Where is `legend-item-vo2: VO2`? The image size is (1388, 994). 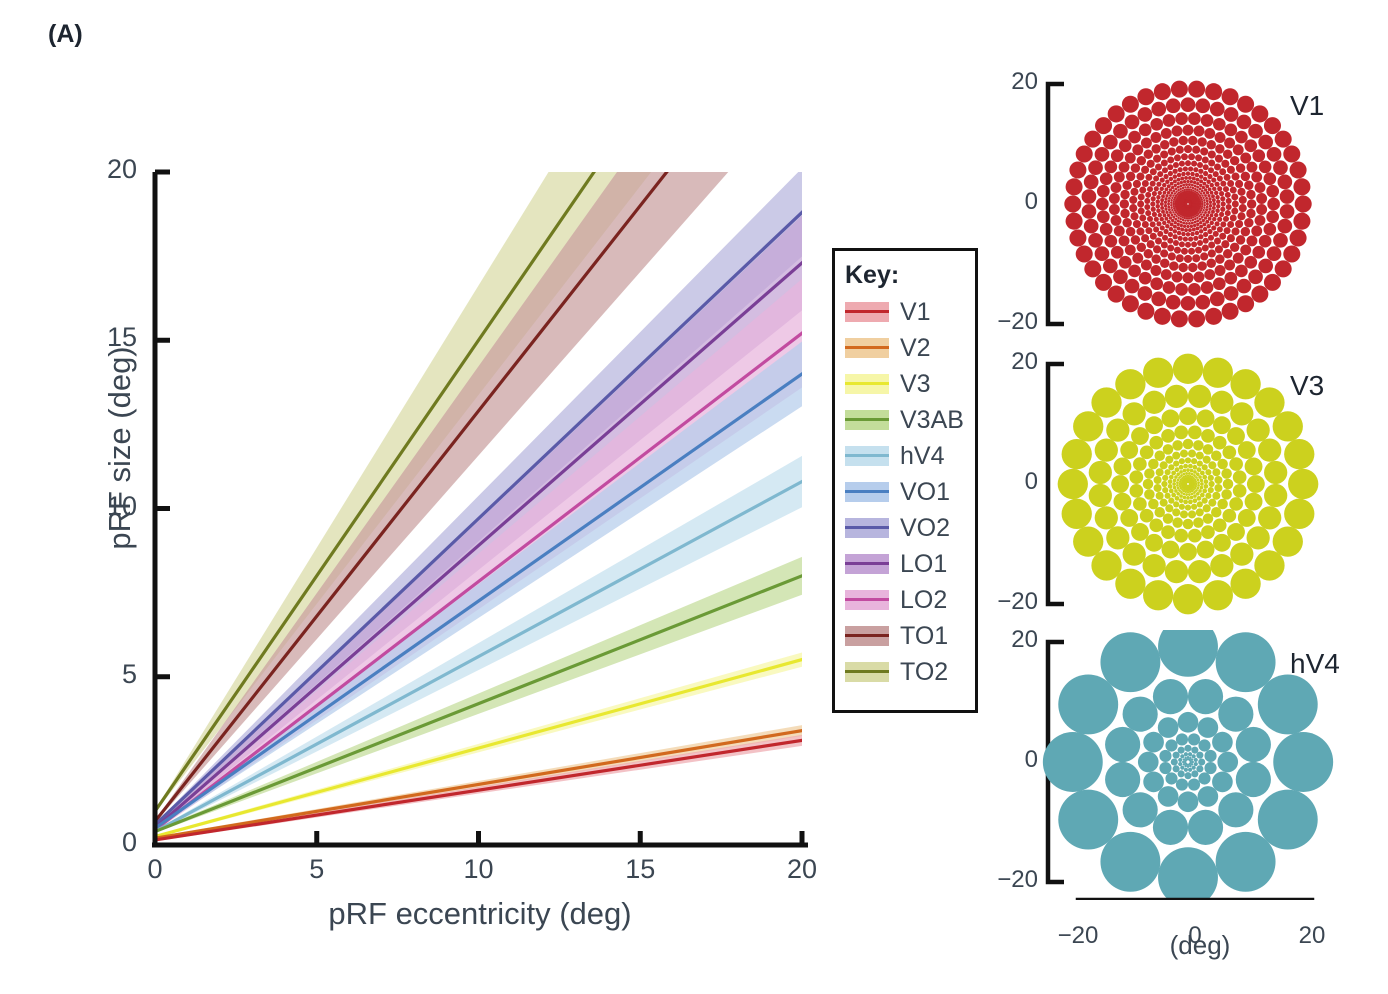 legend-item-vo2: VO2 is located at coordinates (910, 528).